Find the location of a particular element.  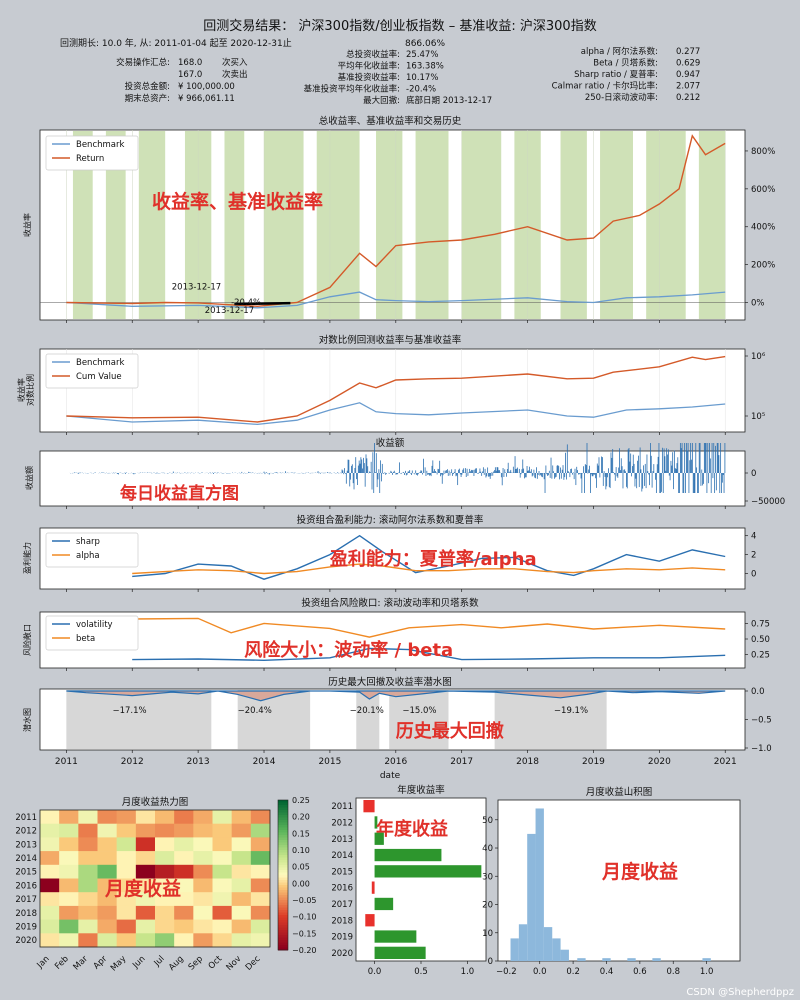

beta-line is located at coordinates (429, 627).